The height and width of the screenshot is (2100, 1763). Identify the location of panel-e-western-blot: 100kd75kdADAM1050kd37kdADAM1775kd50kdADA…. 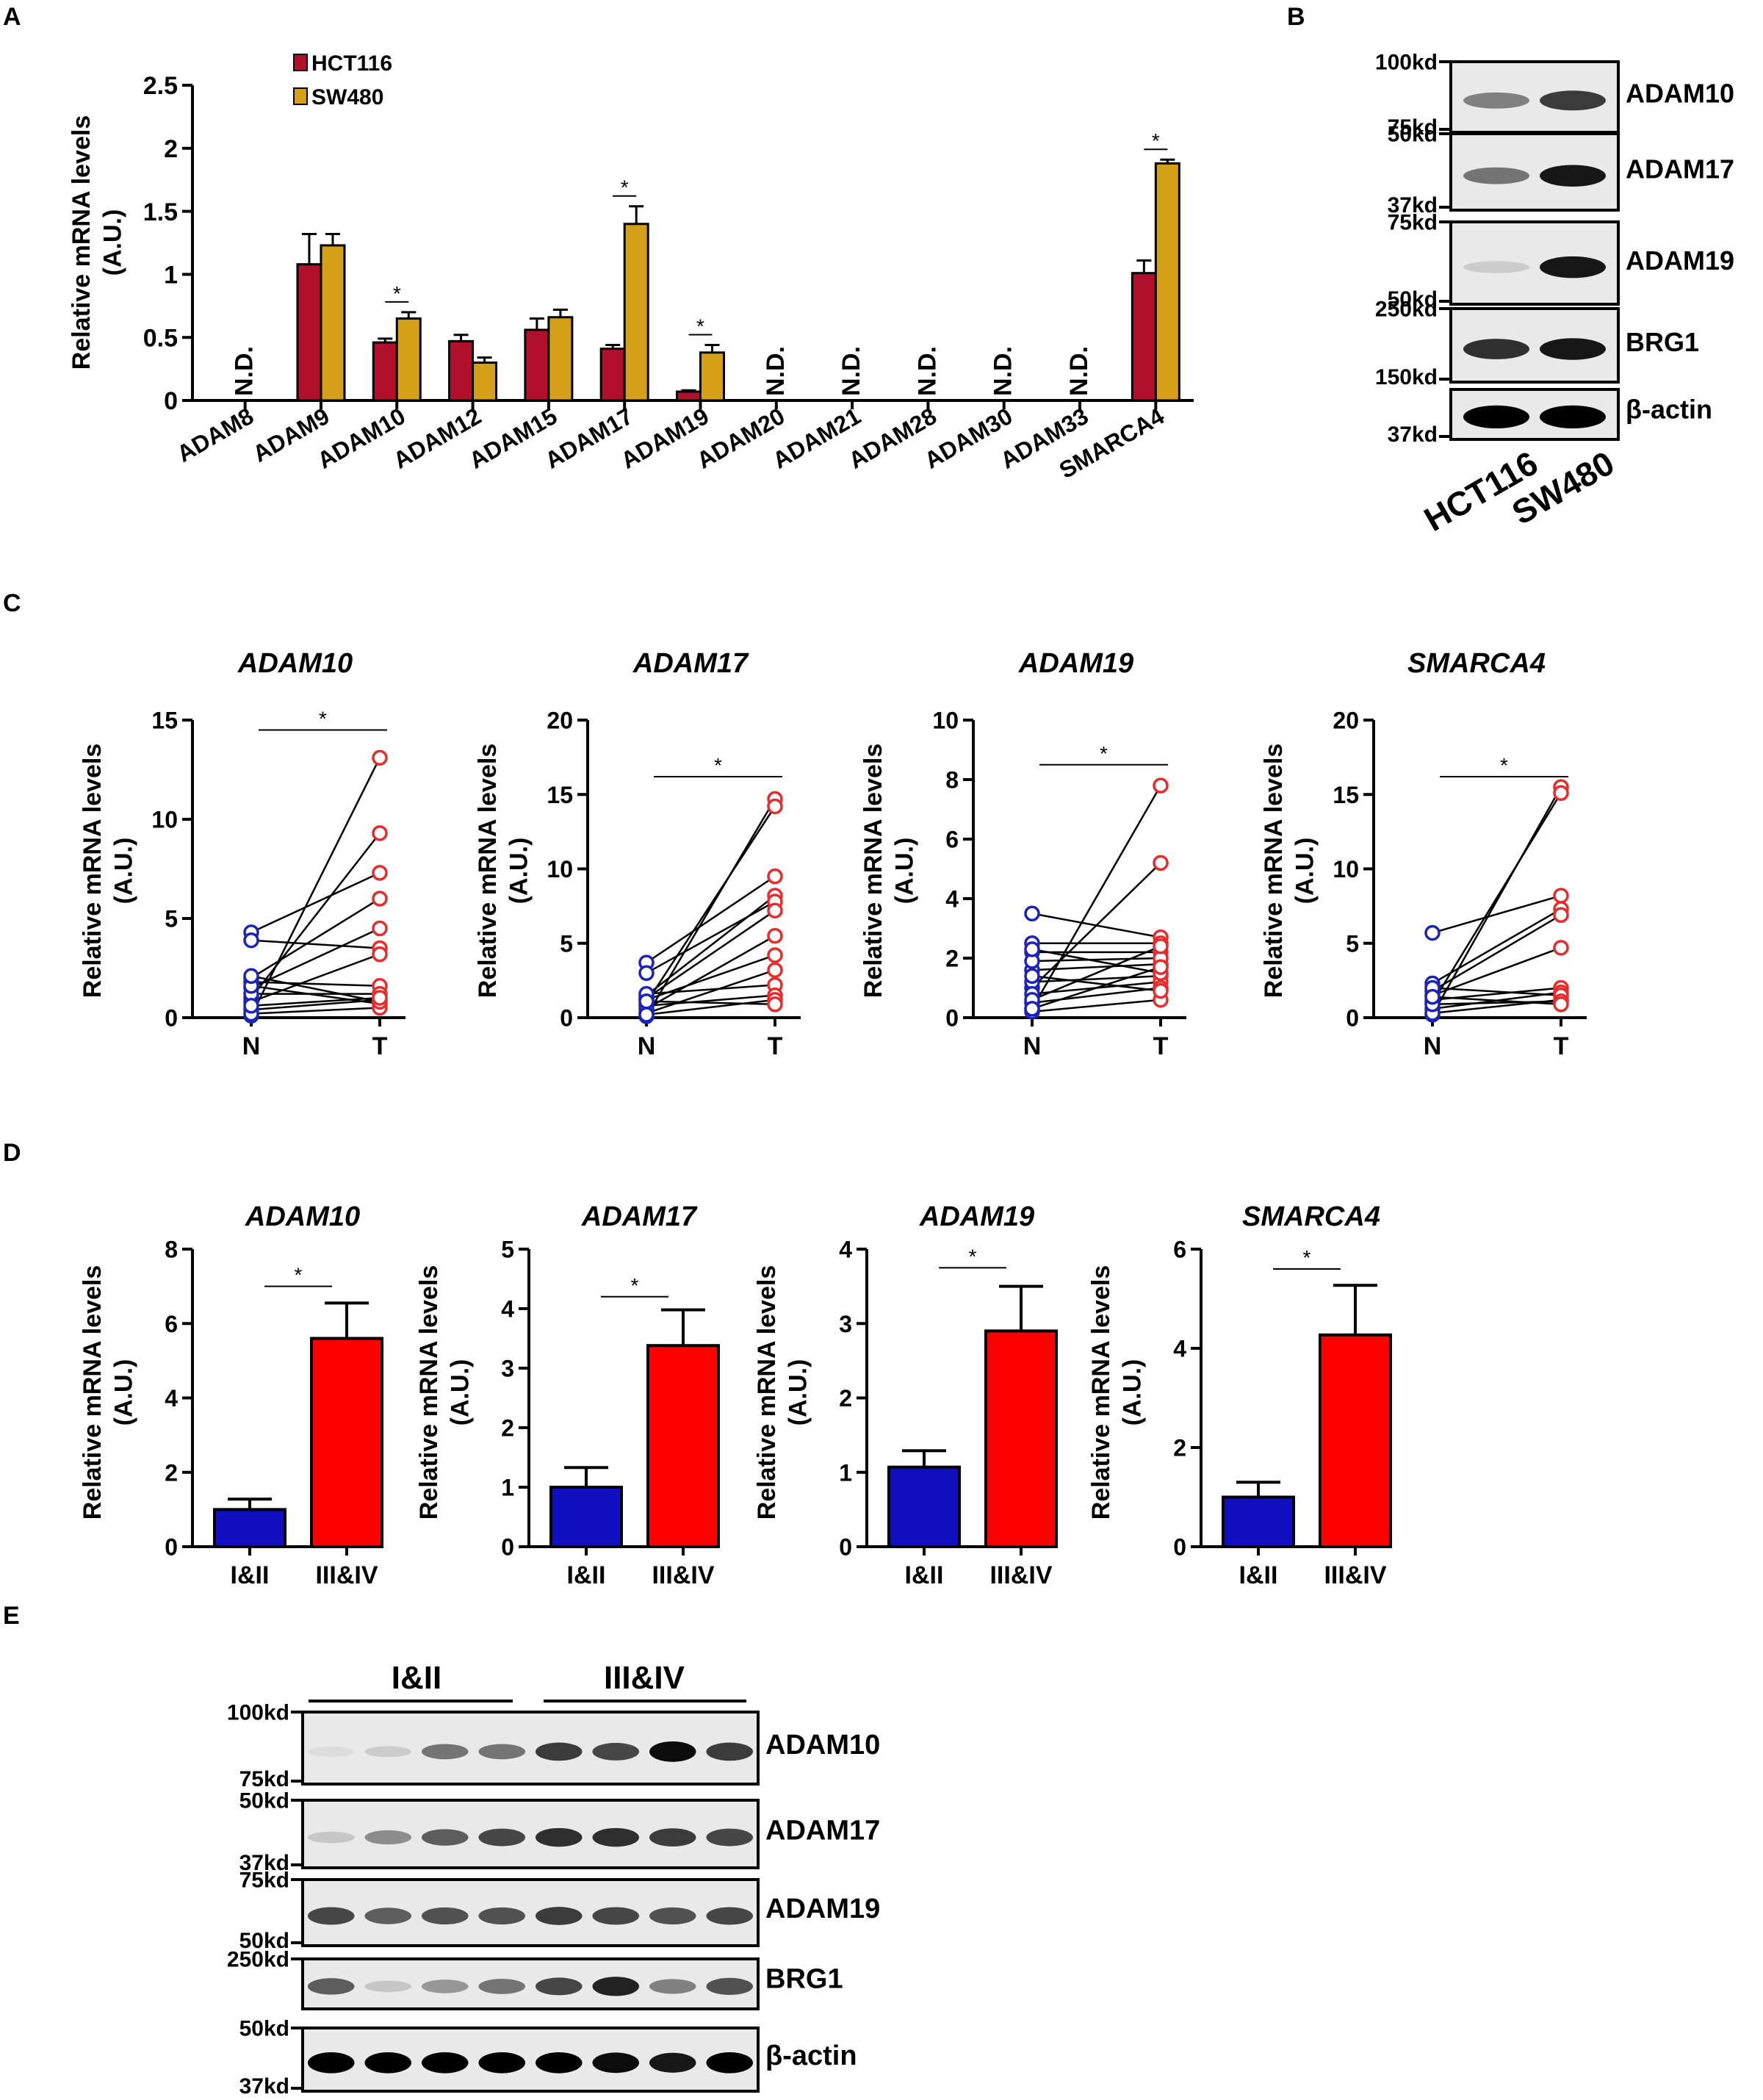
(553, 1879).